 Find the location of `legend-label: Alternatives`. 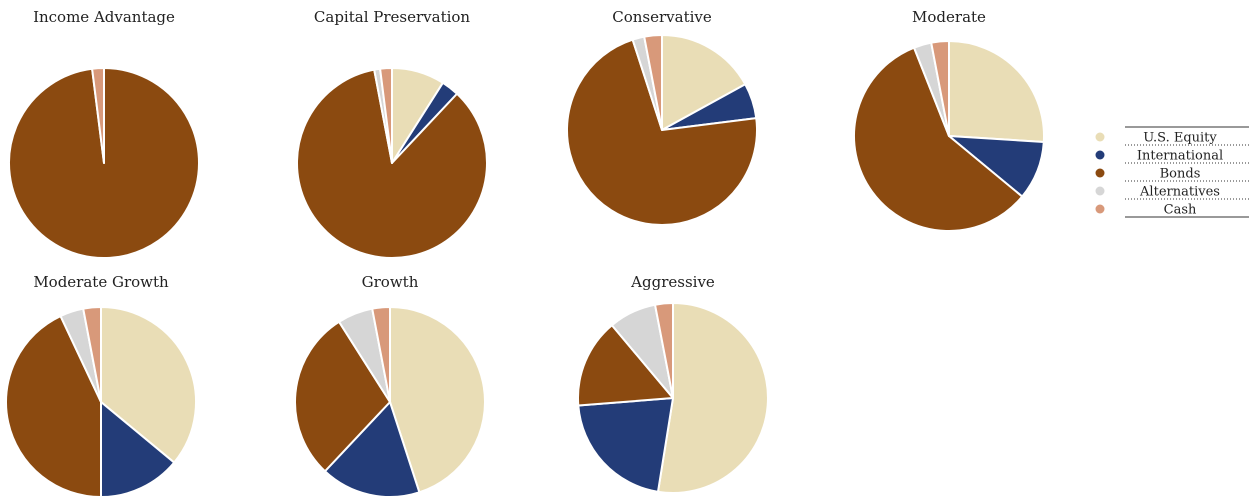

legend-label: Alternatives is located at coordinates (1179, 192).